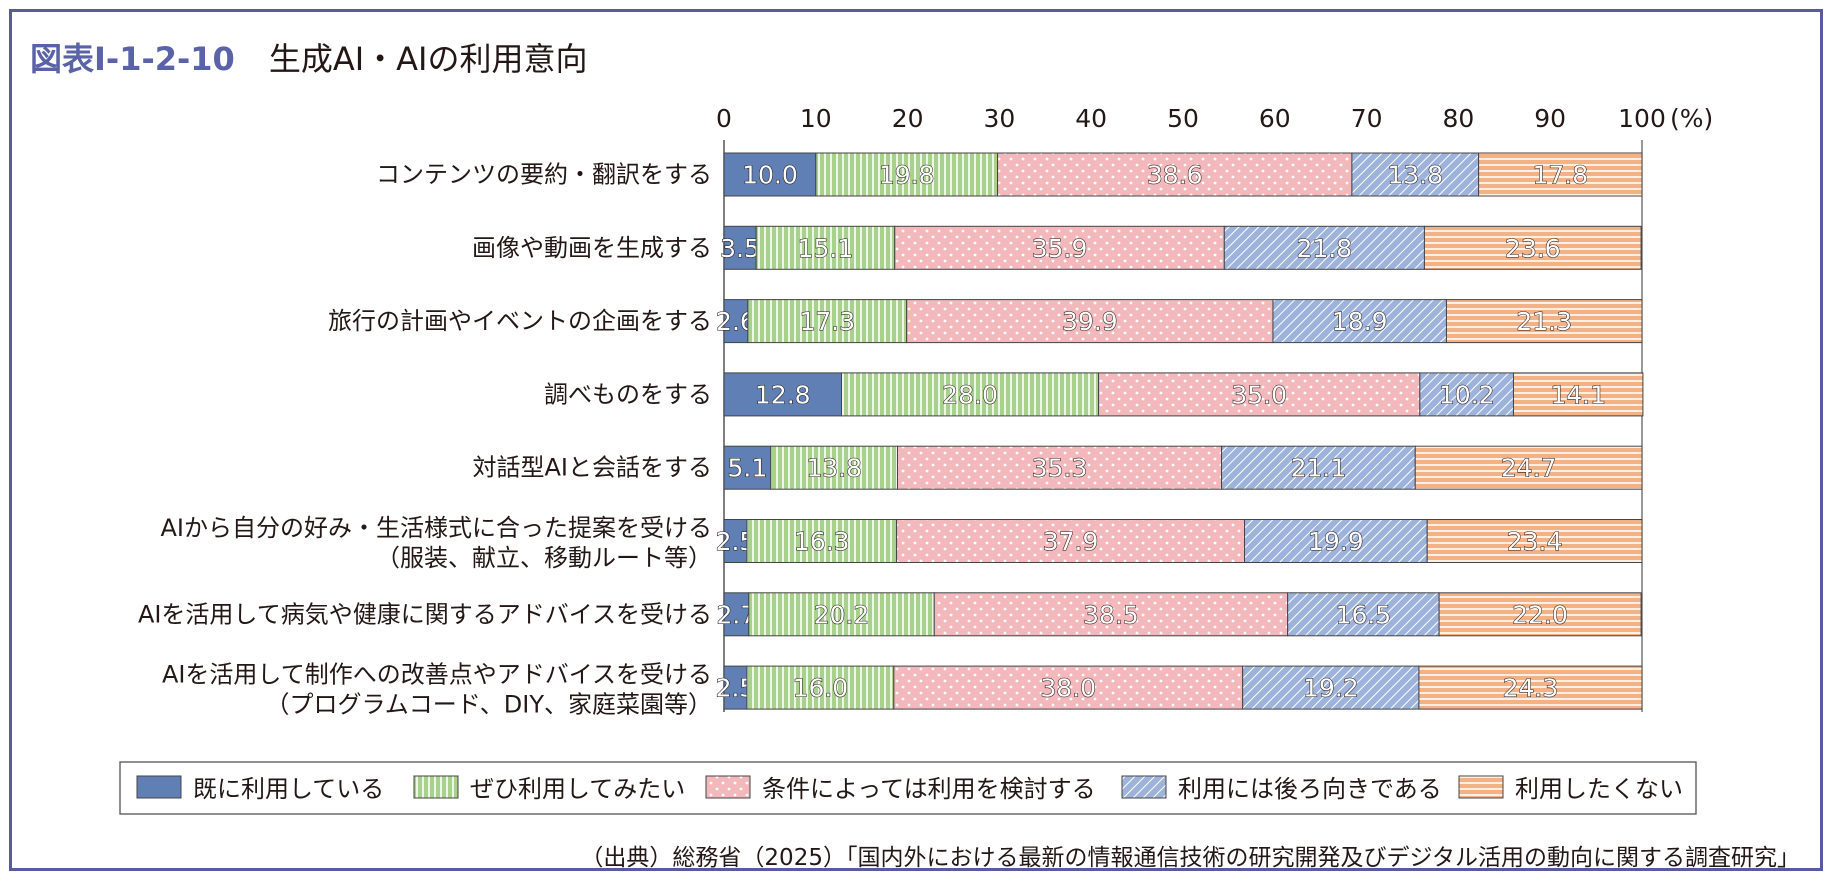  I want to click on category-label: コンテンツの要約・翻訳をする, so click(544, 175).